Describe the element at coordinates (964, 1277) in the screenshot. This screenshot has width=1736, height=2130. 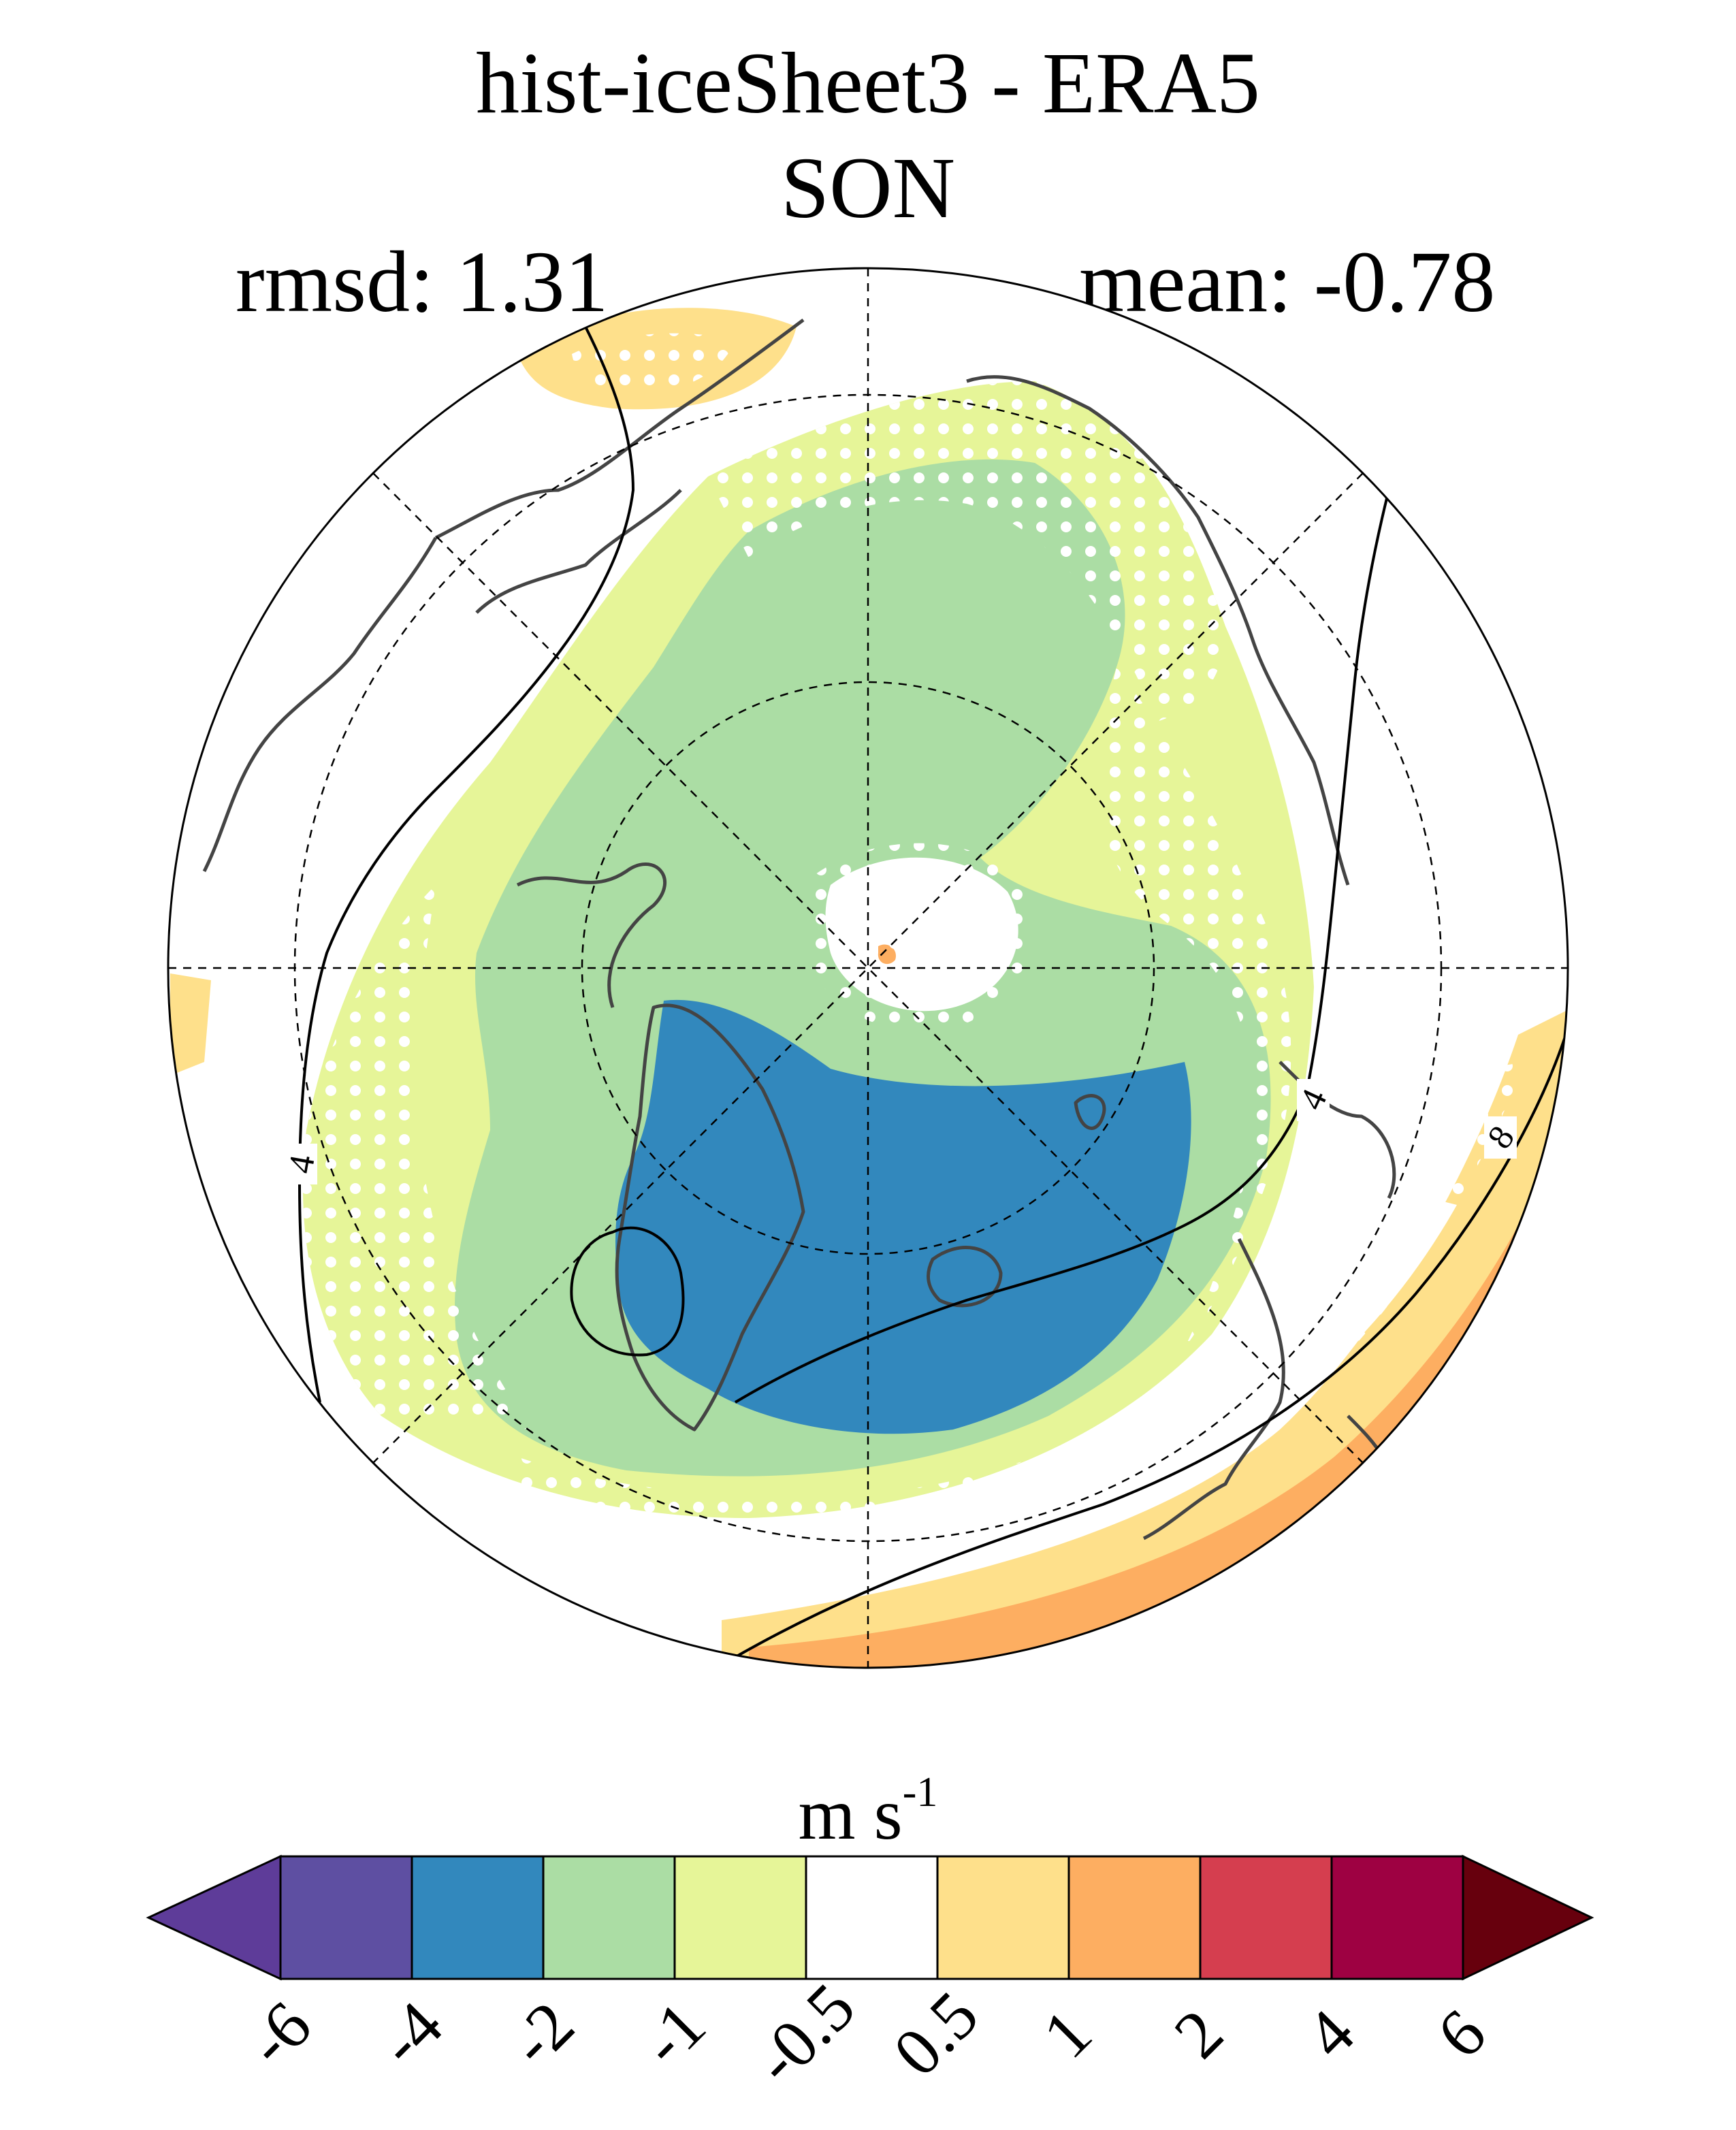
I see `coast-iceland` at that location.